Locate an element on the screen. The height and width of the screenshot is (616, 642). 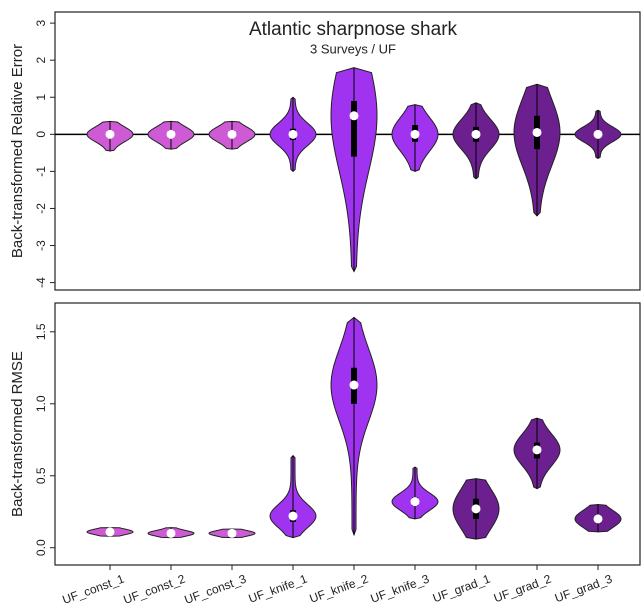
y-tick-label: -2 is located at coordinates (41, 208).